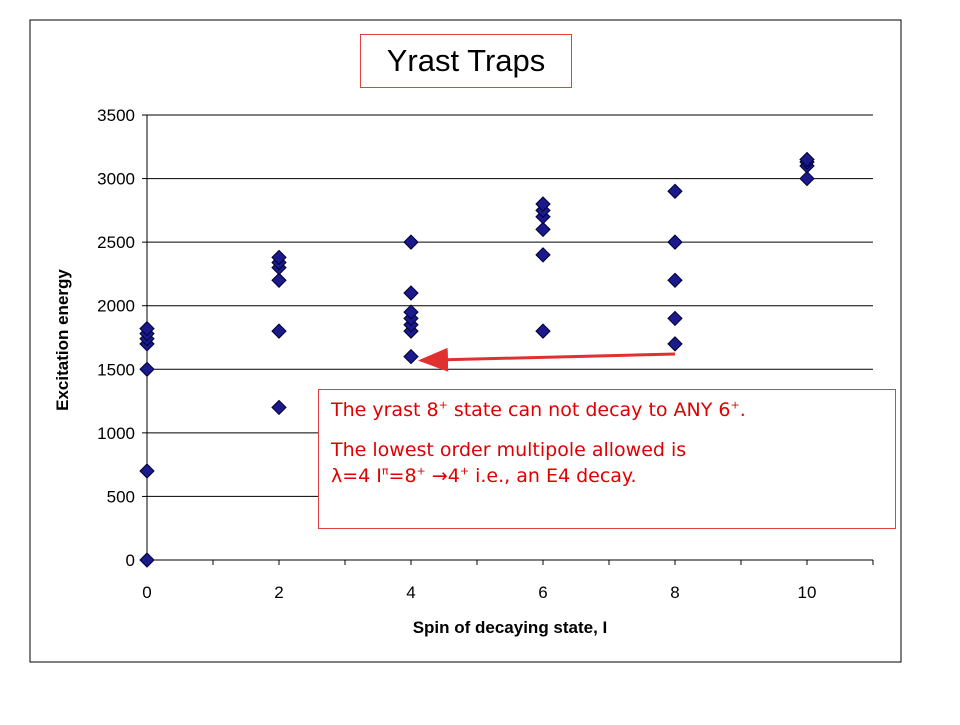 Image resolution: width=960 pixels, height=725 pixels. I want to click on note-text: →4, so click(442, 476).